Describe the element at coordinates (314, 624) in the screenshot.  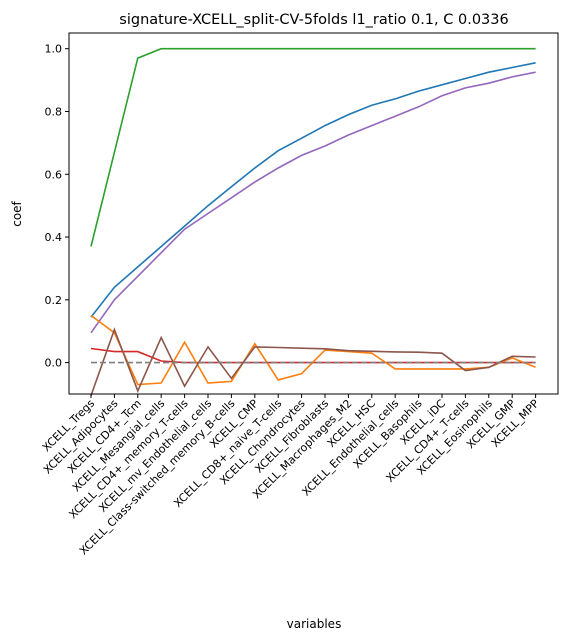
I see `x-axis-label: variables` at that location.